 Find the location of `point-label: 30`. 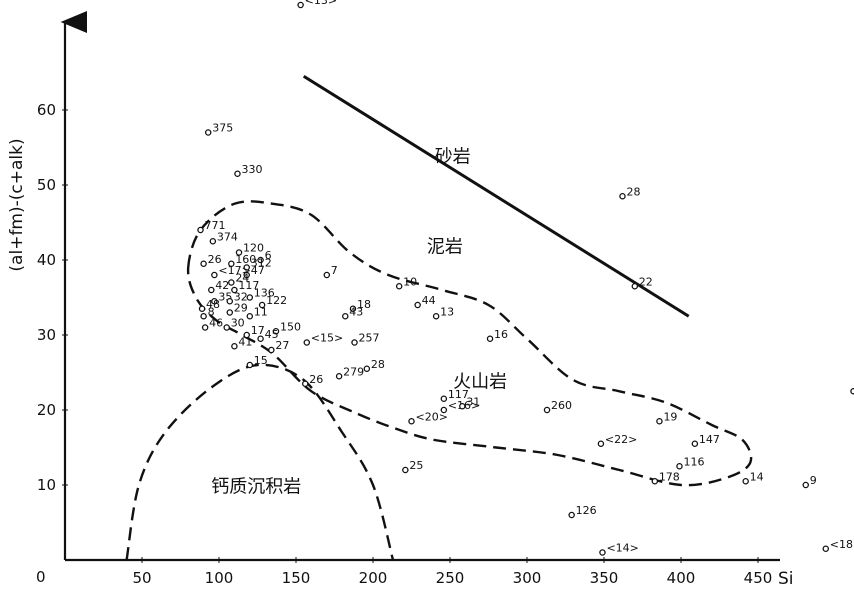

point-label: 30 is located at coordinates (238, 323).